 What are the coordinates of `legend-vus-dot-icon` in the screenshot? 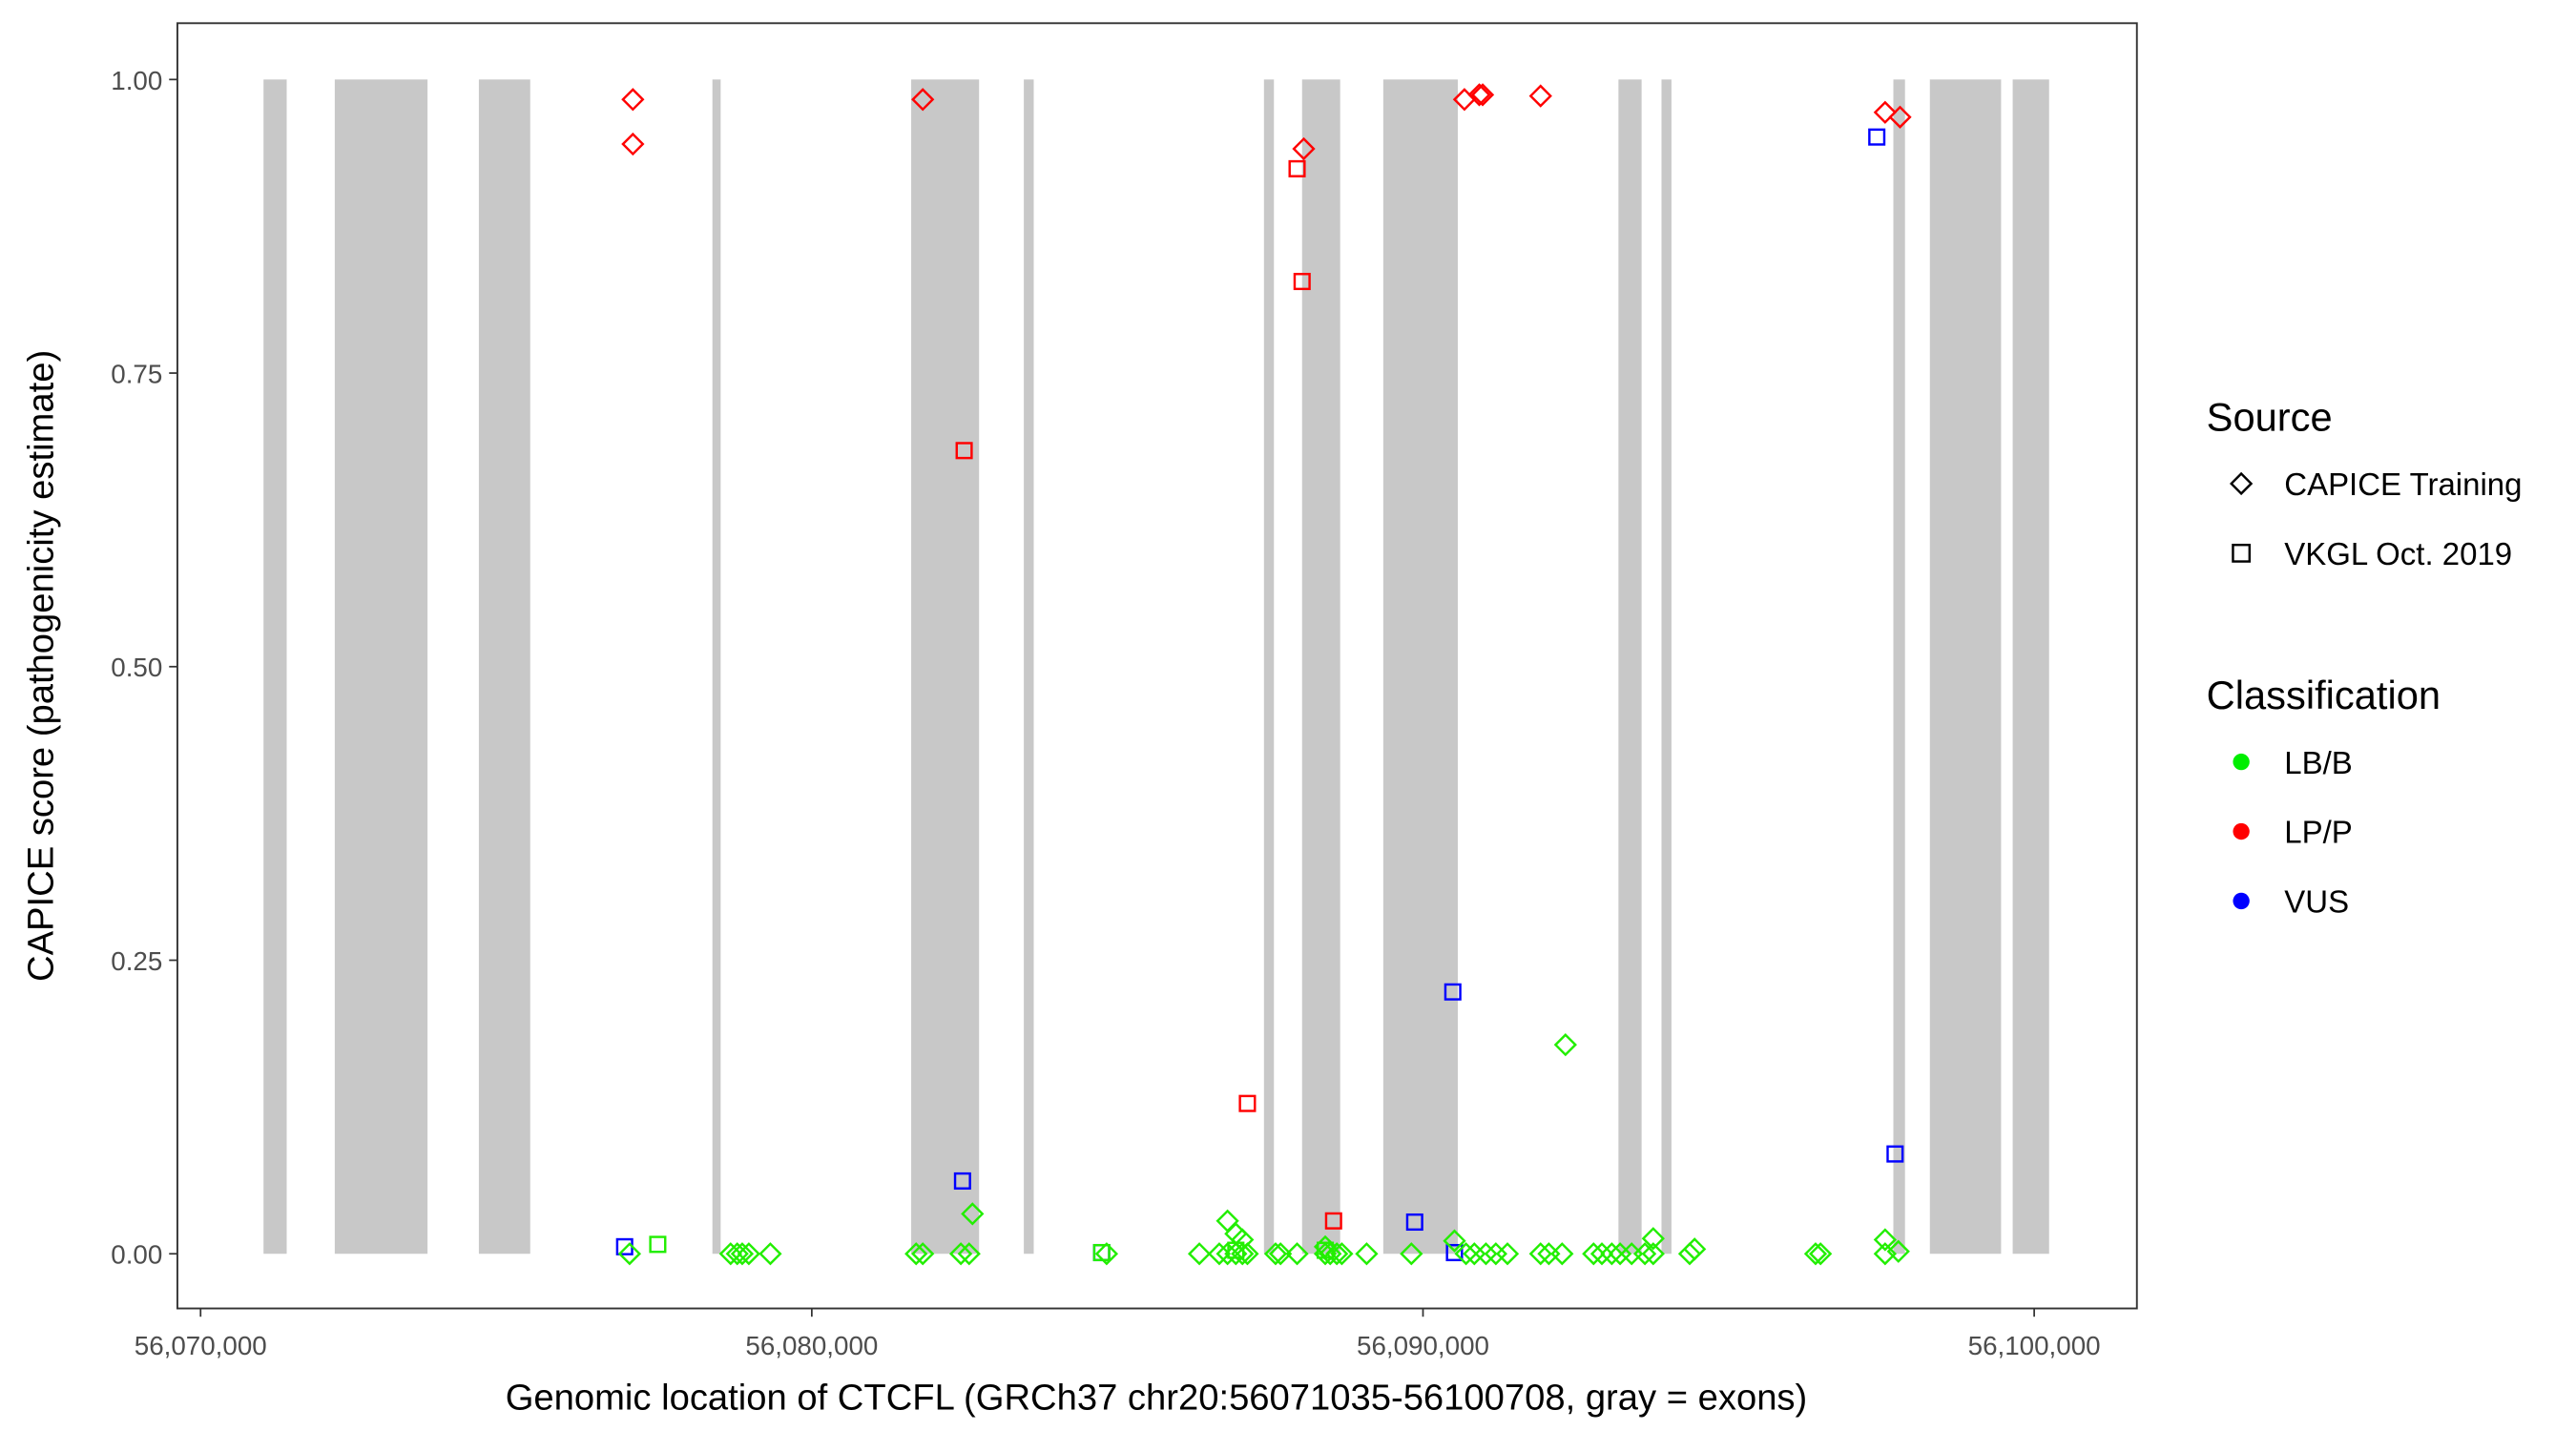 It's located at (2241, 901).